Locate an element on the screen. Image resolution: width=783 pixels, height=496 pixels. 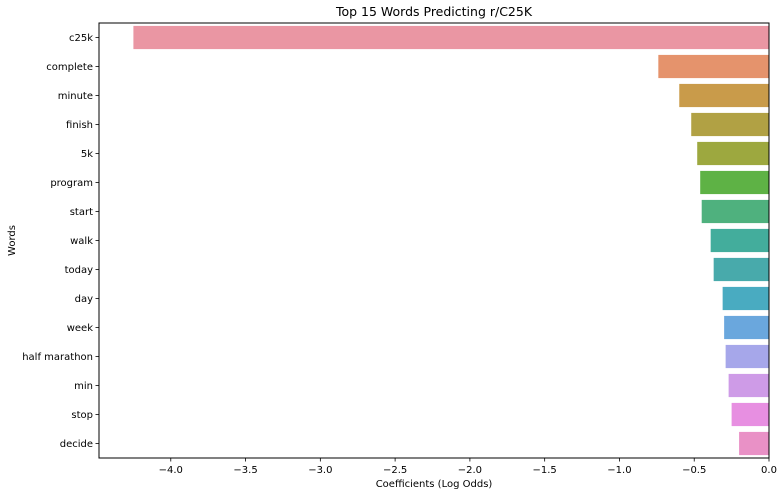
bar-start is located at coordinates (735, 211).